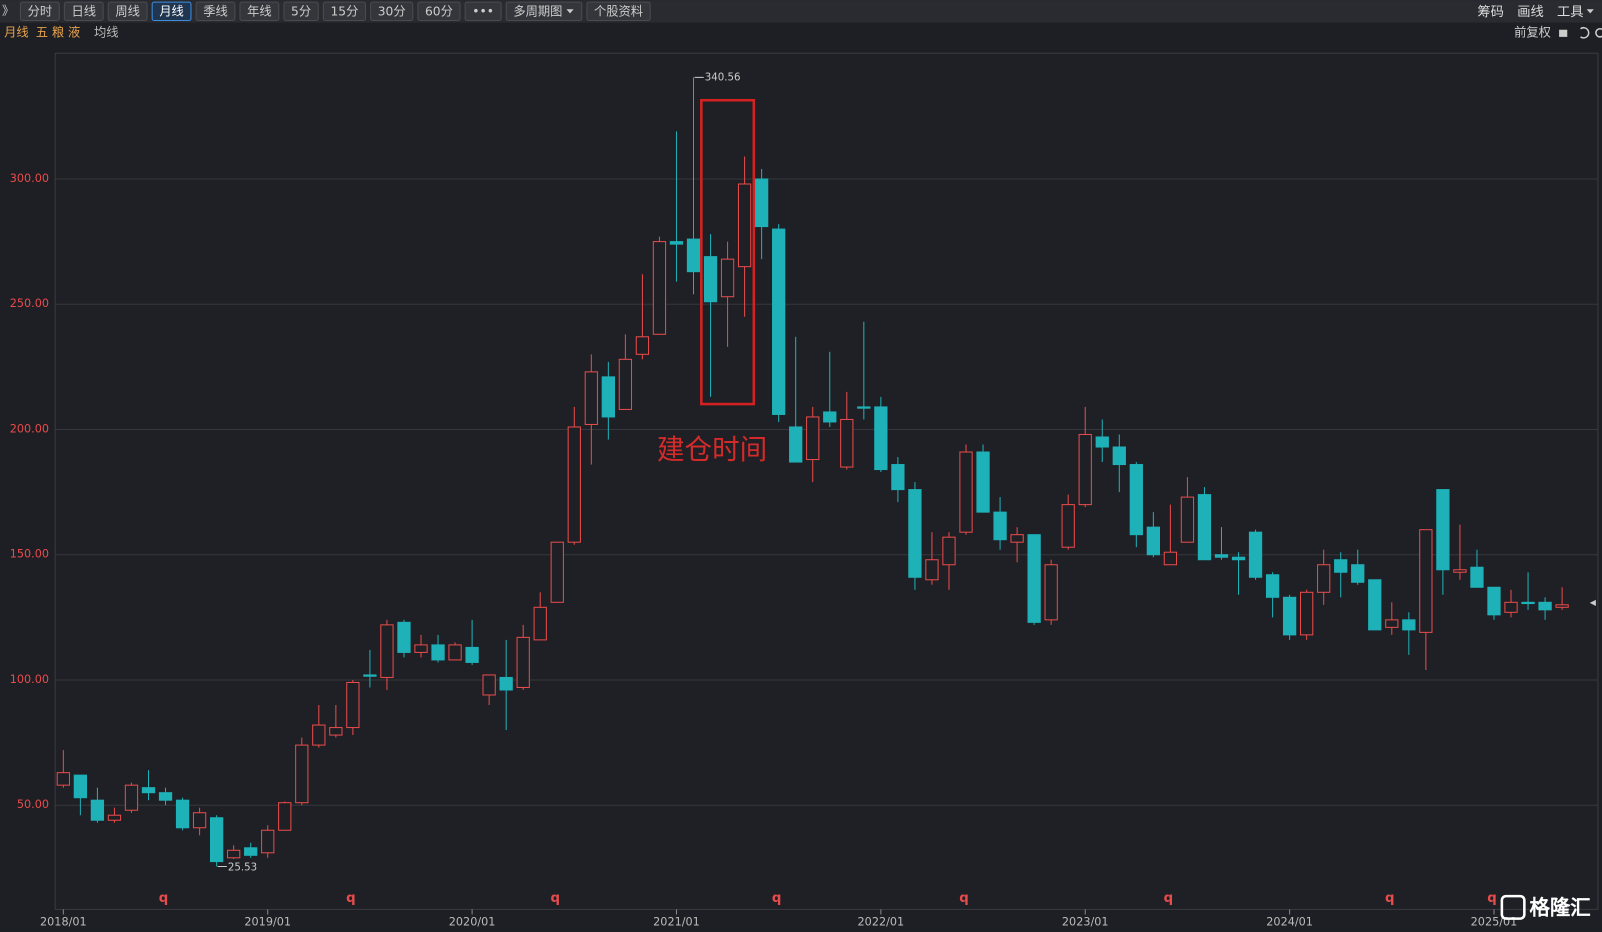 Image resolution: width=1602 pixels, height=932 pixels. What do you see at coordinates (1513, 907) in the screenshot?
I see `watermark-logo` at bounding box center [1513, 907].